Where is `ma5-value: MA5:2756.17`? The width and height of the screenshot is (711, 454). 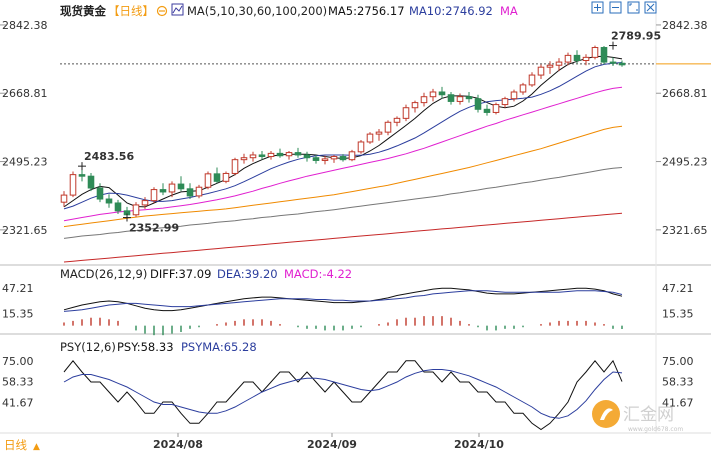
ma5-value: MA5:2756.17 is located at coordinates (366, 11).